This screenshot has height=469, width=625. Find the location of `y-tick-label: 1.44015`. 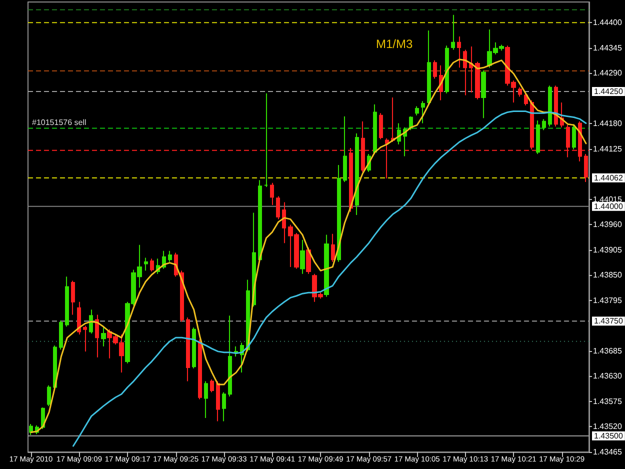

y-tick-label: 1.44015 is located at coordinates (607, 199).